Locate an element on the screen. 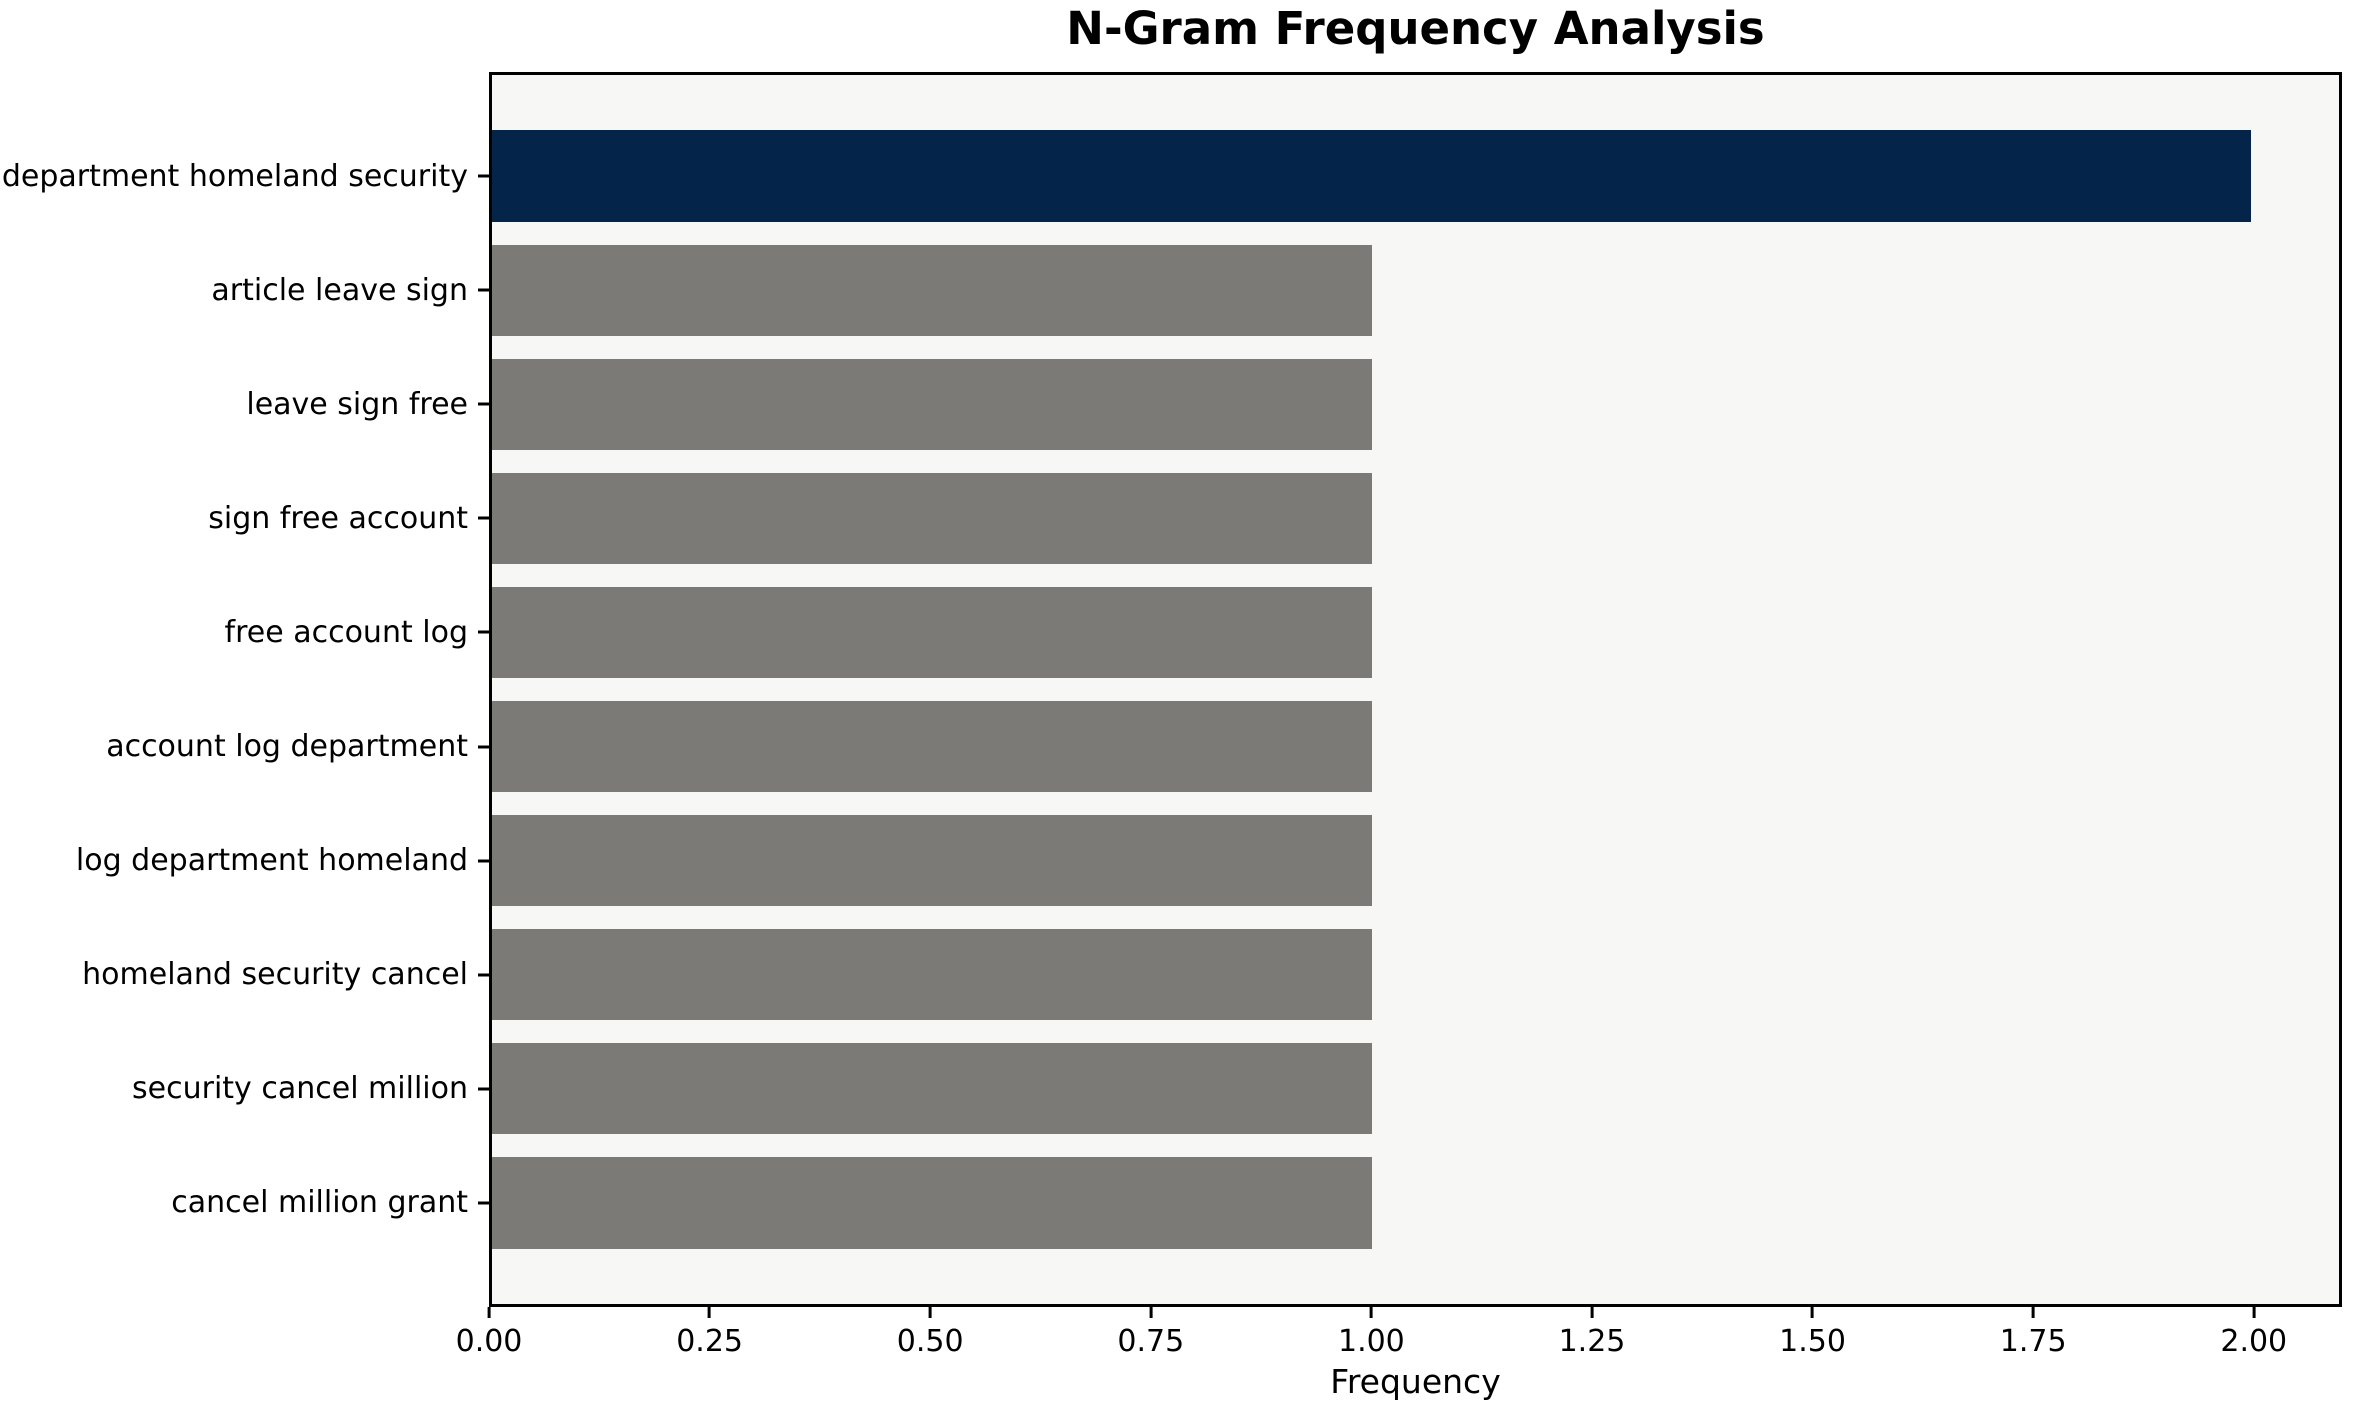 The width and height of the screenshot is (2368, 1414). x-tick-label: 0.75 is located at coordinates (1151, 1341).